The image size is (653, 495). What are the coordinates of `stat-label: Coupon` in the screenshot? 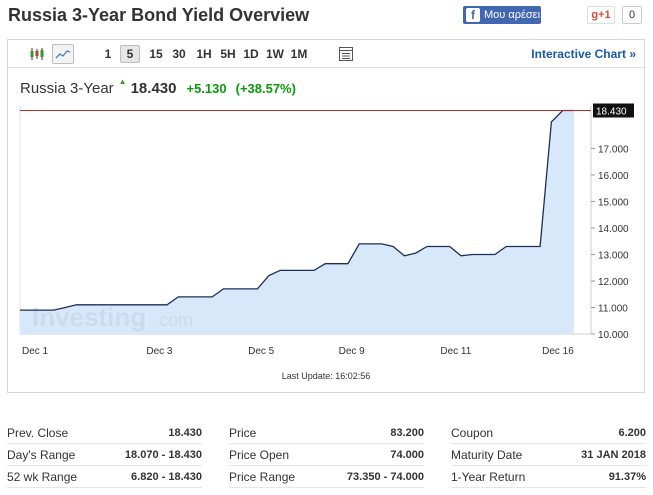 It's located at (472, 432).